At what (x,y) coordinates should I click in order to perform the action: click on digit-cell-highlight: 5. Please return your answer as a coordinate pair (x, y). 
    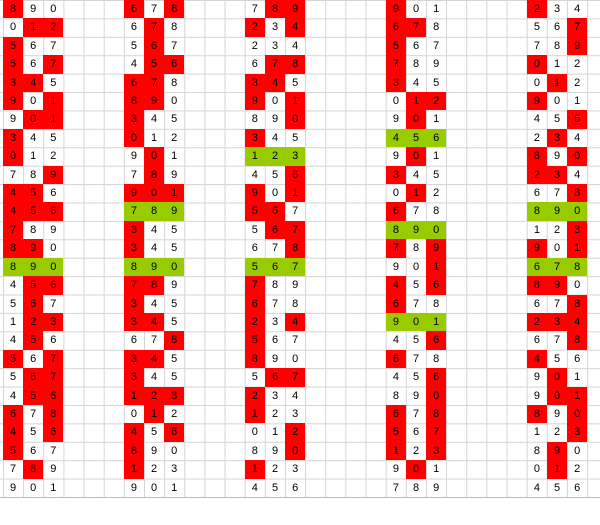
    Looking at the image, I should click on (416, 138).